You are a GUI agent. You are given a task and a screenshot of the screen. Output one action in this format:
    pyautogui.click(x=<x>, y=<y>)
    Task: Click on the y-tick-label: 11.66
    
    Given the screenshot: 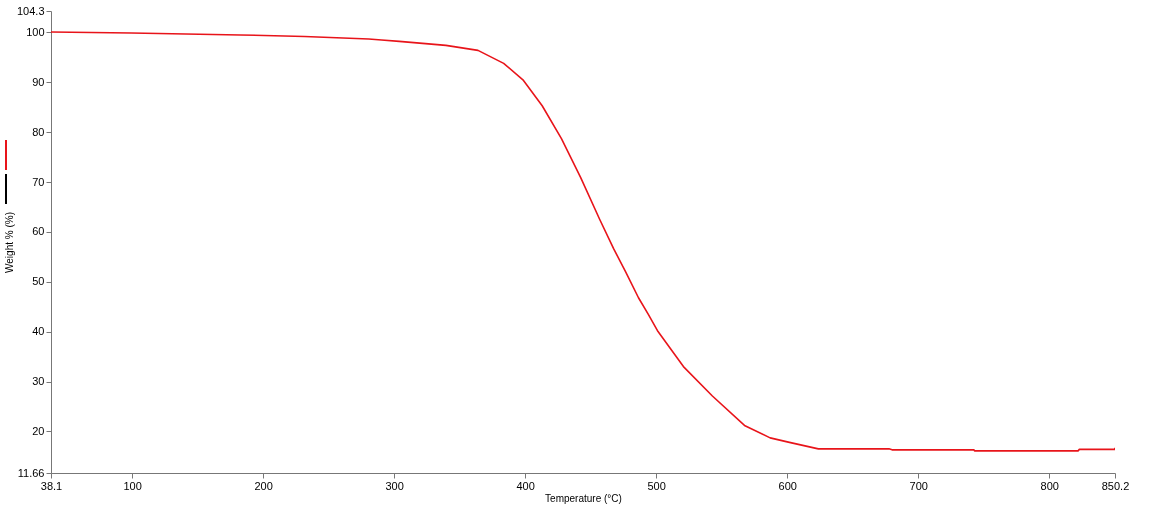 What is the action you would take?
    pyautogui.click(x=31, y=472)
    